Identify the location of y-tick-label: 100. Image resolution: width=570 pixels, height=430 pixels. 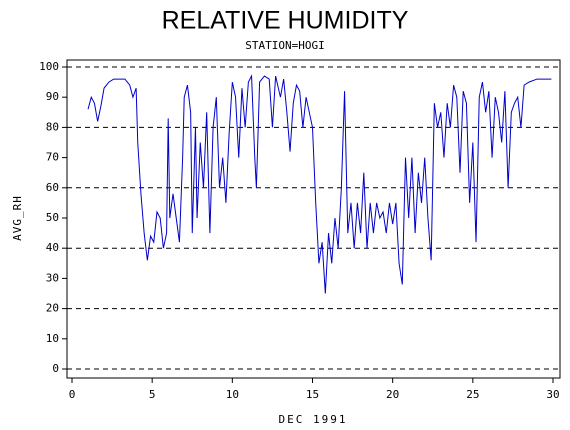
(49, 66).